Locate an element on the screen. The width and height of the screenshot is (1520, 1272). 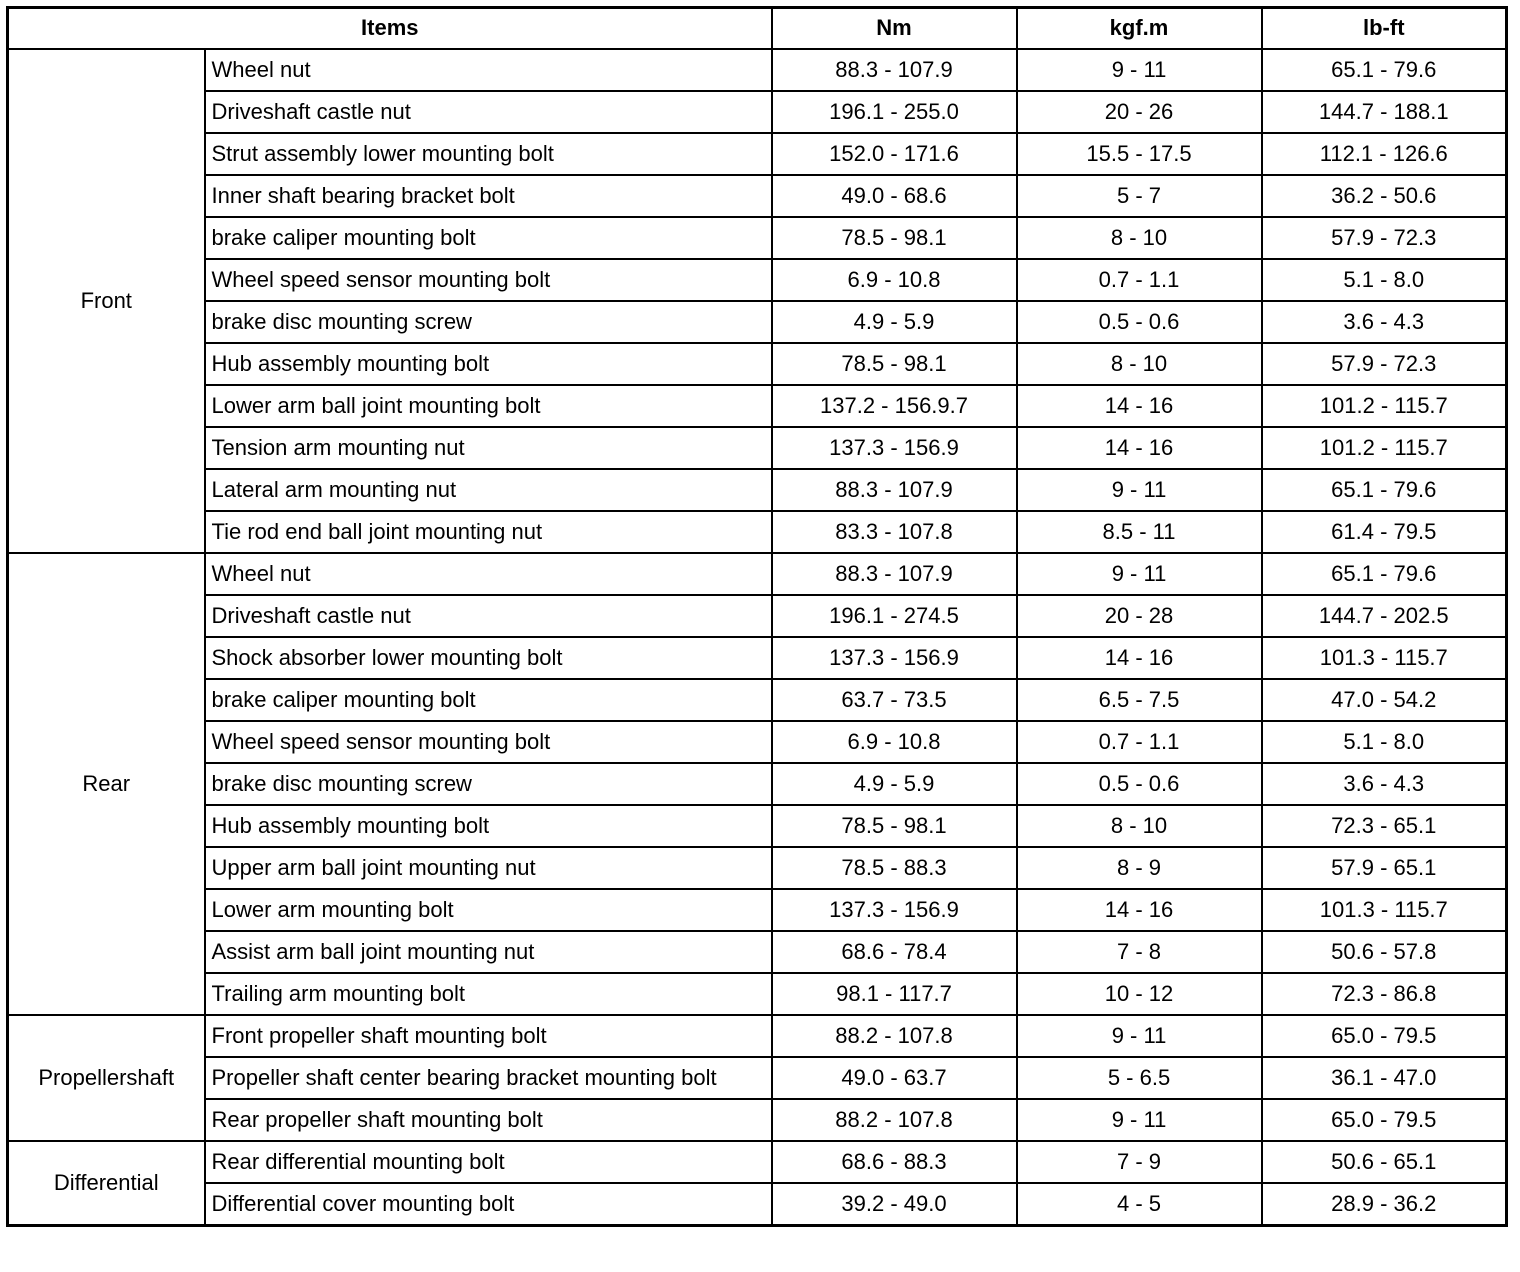
value-cell: 36.1 - 47.0 is located at coordinates (1384, 1078).